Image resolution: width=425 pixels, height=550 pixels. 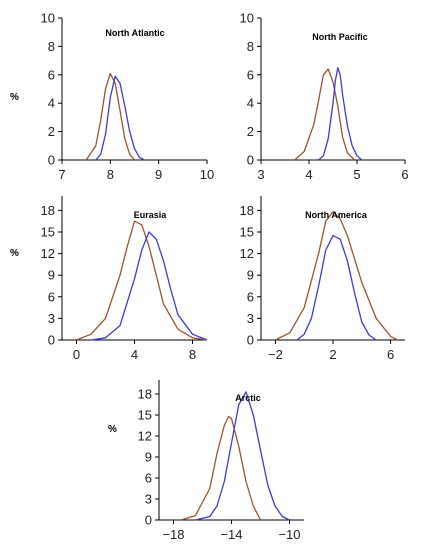 What do you see at coordinates (145, 436) in the screenshot?
I see `arctic-y-tick-label: 12` at bounding box center [145, 436].